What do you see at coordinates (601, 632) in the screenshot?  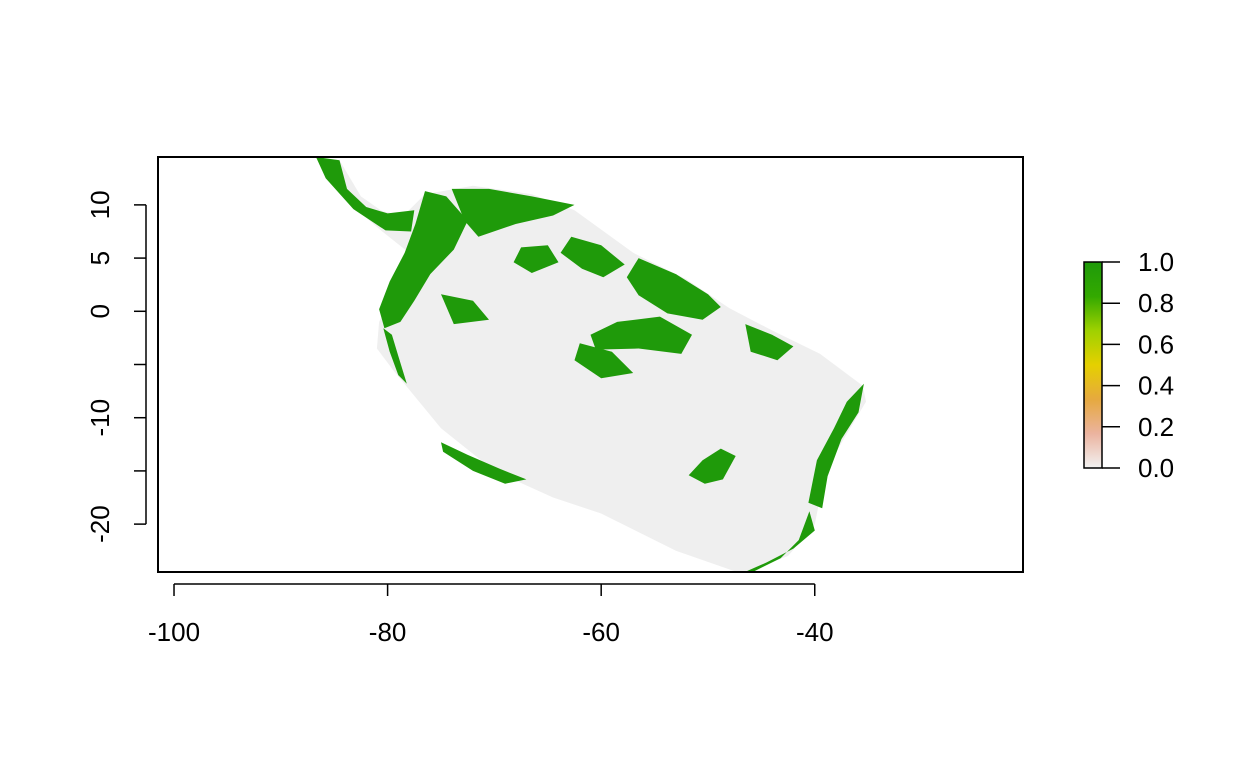 I see `x-tick-label: -60` at bounding box center [601, 632].